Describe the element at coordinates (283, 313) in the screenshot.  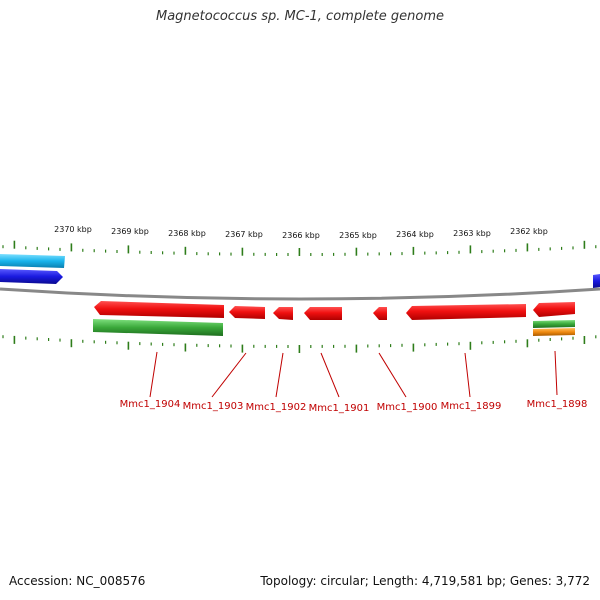
I see `gene-mmc1-1902` at that location.